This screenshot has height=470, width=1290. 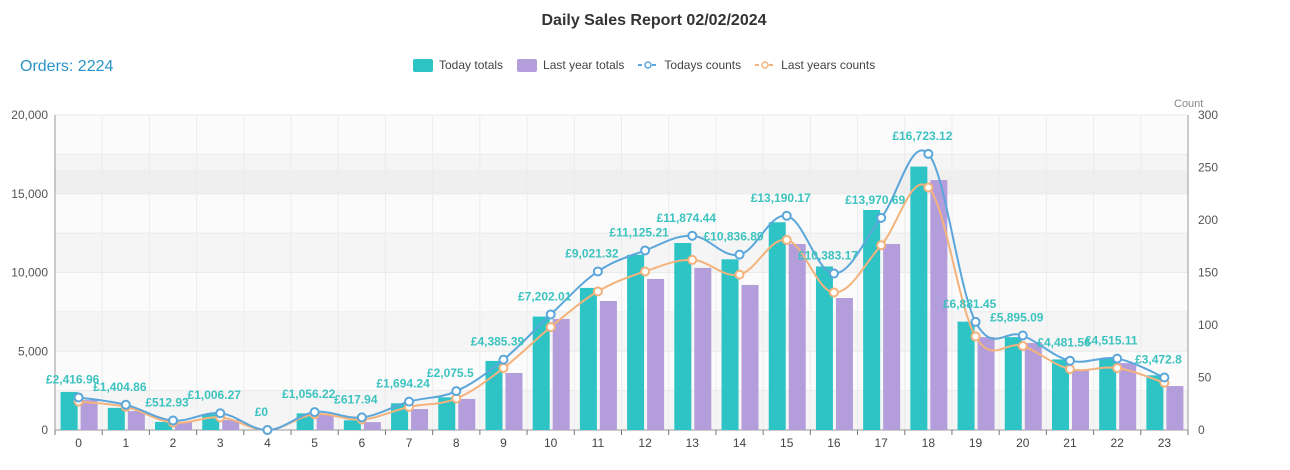 I want to click on y-right-tick-label: 300, so click(x=1208, y=115).